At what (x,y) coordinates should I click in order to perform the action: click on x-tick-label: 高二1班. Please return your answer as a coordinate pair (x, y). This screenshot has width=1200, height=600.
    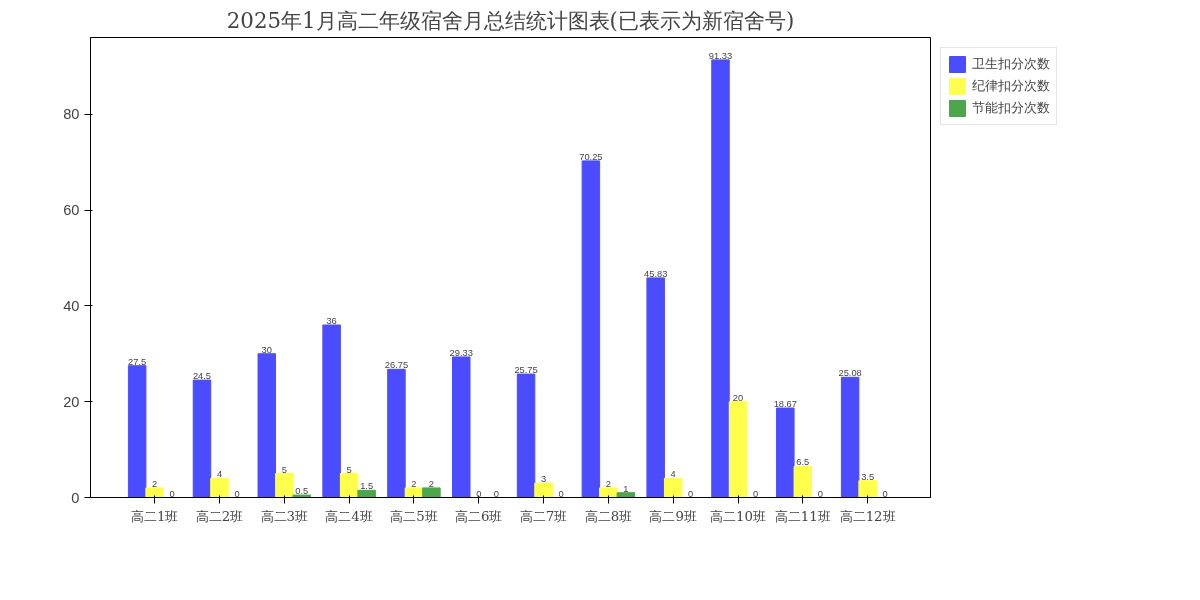
    Looking at the image, I should click on (154, 516).